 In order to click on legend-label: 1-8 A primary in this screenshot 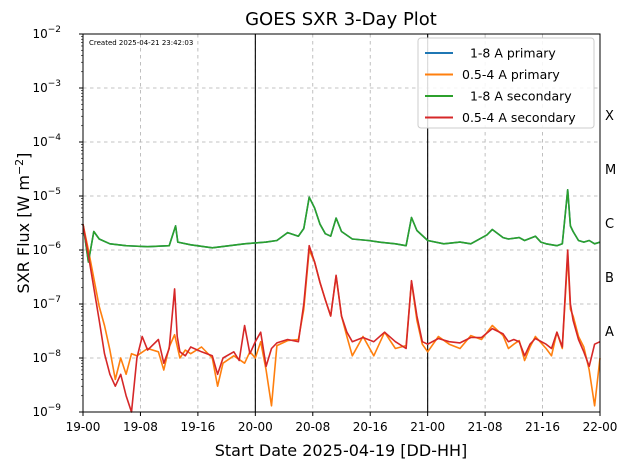, I will do `click(509, 53)`.